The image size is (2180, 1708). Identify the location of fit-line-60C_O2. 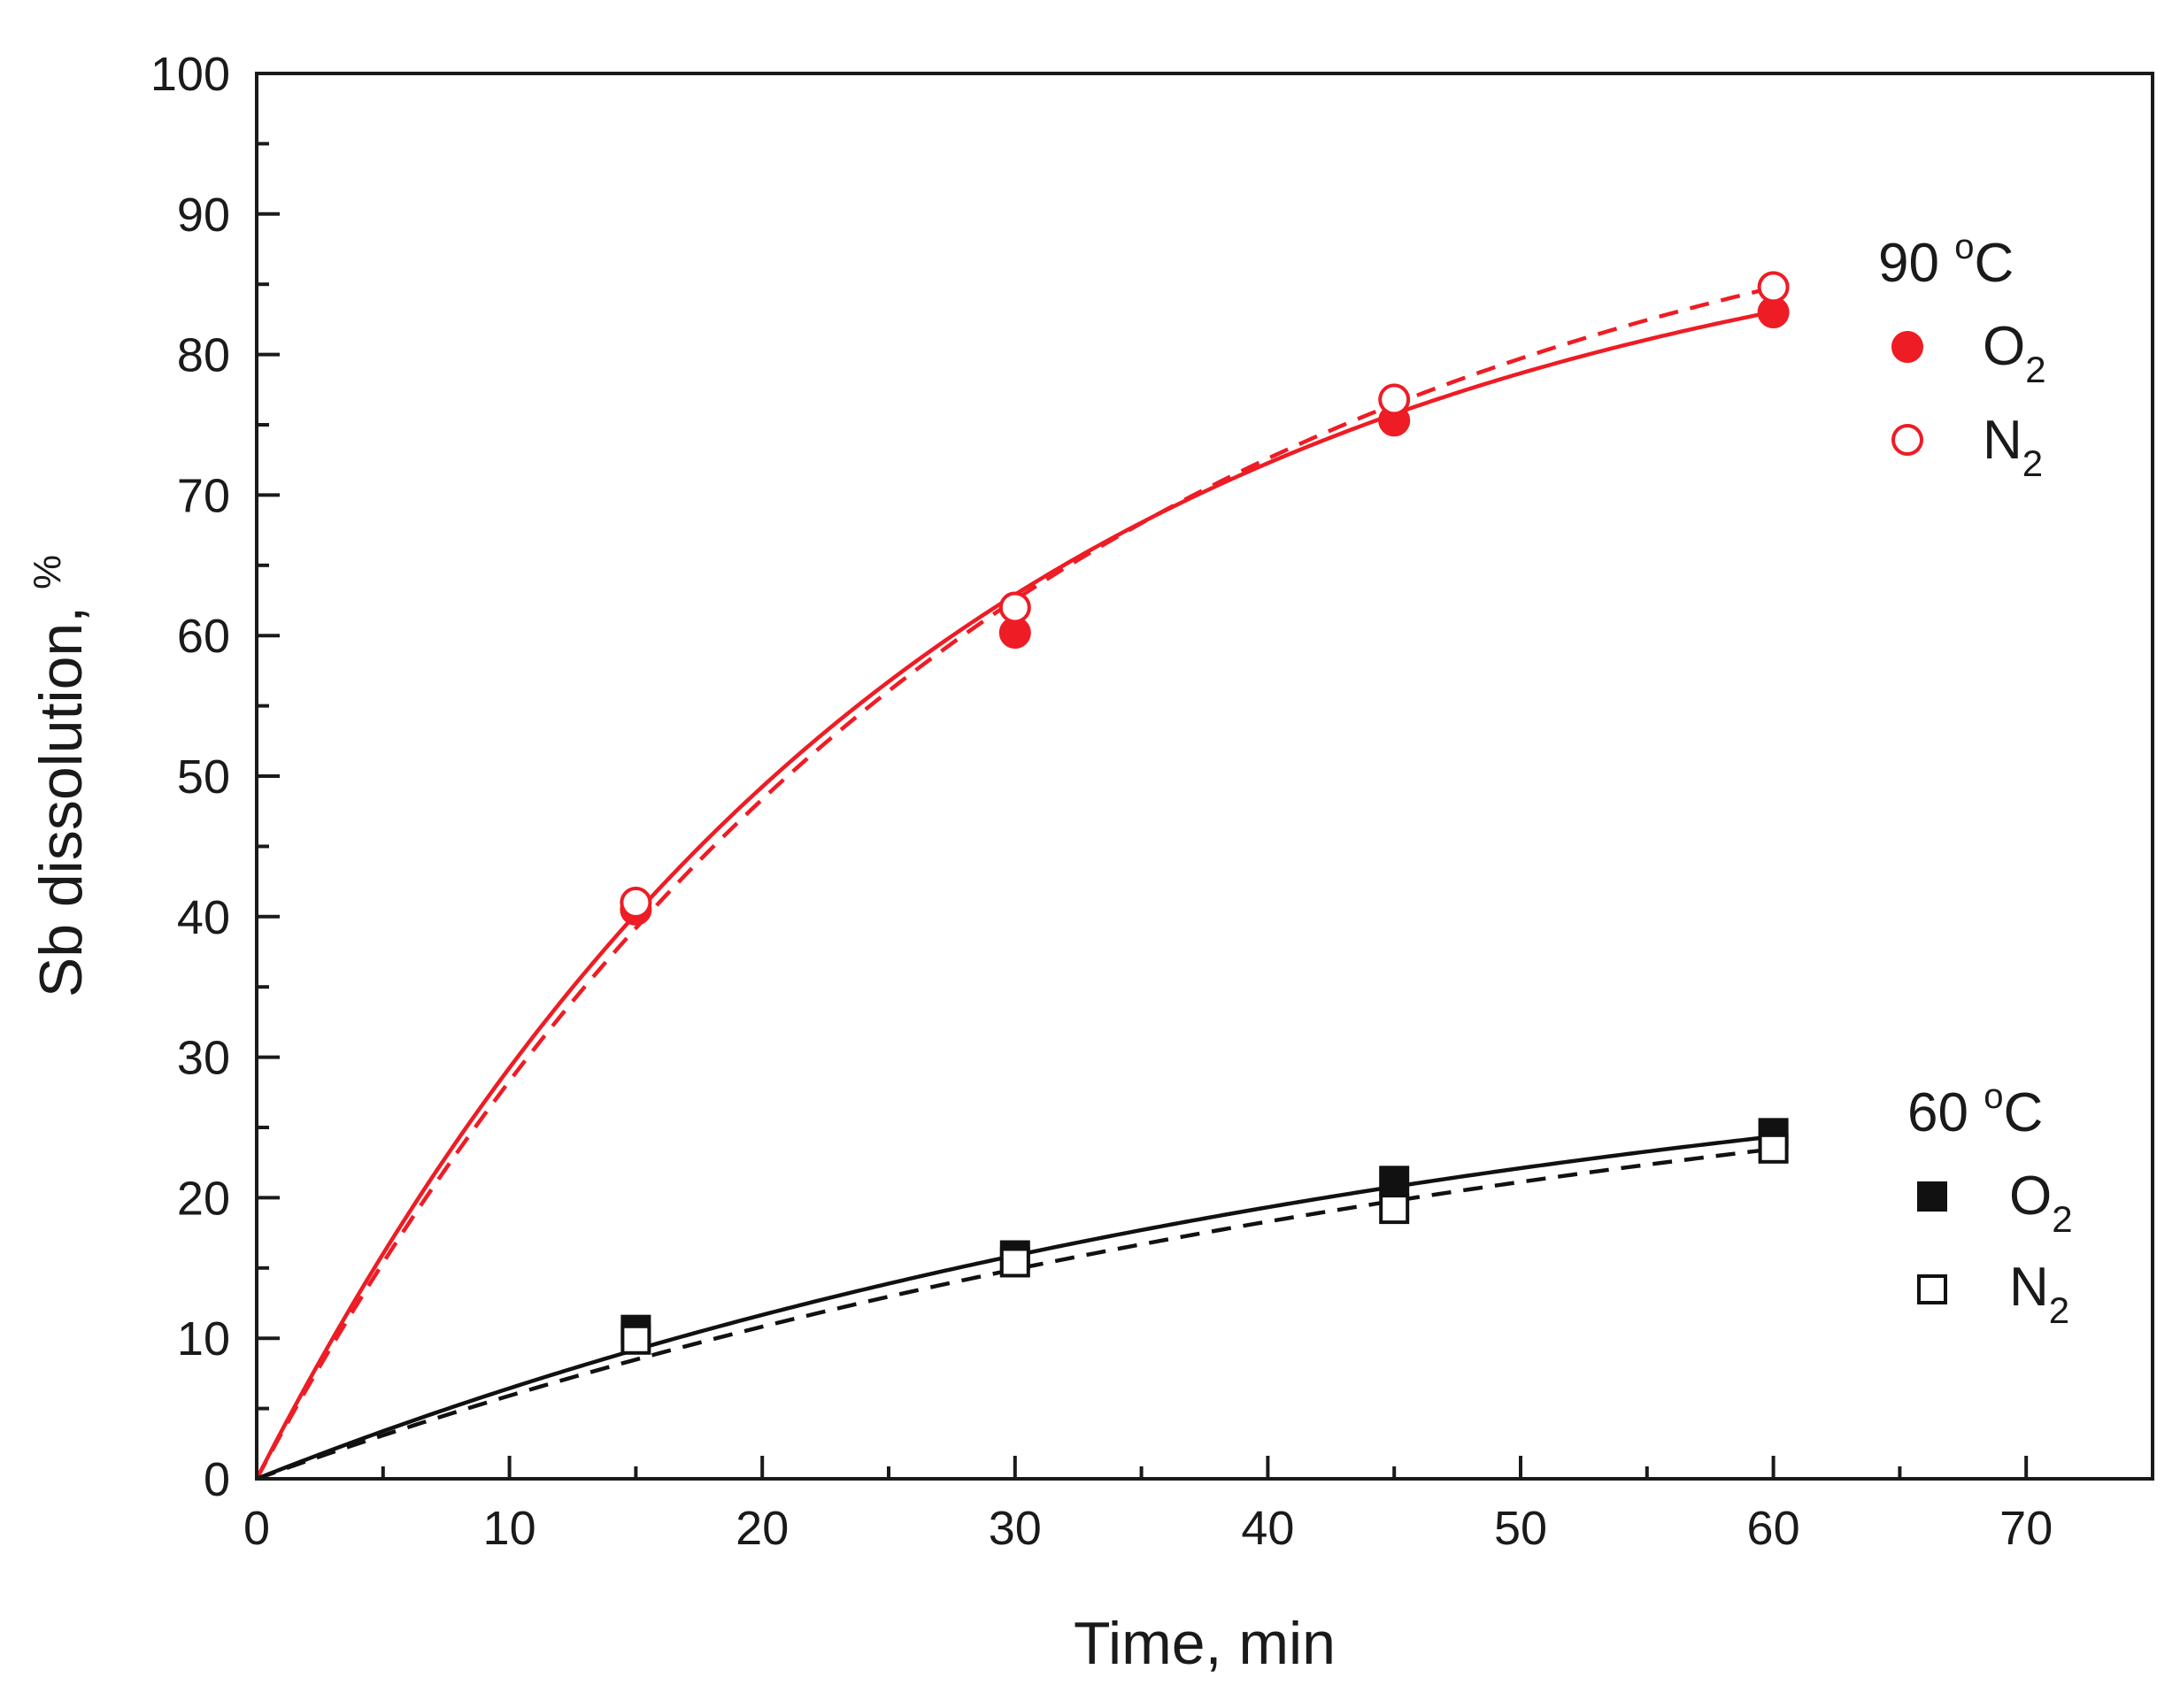
(1015, 1307).